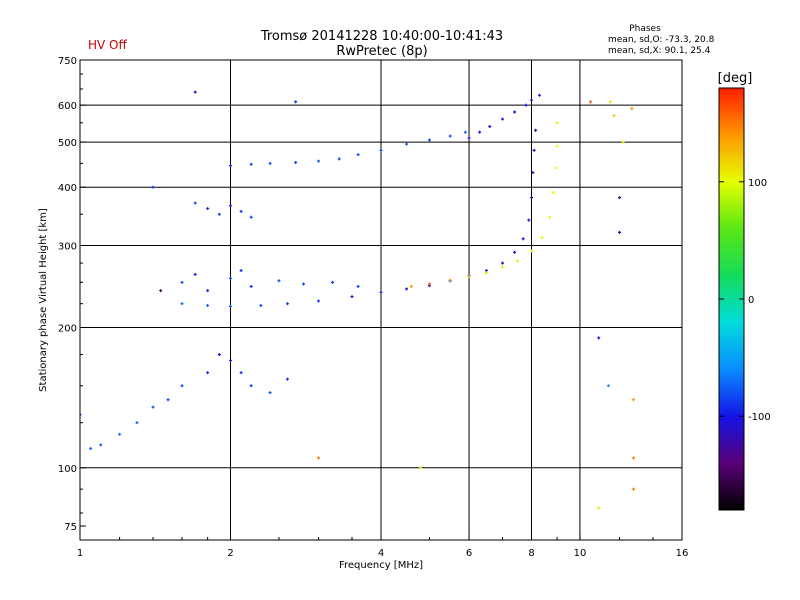 This screenshot has height=600, width=800. What do you see at coordinates (751, 300) in the screenshot?
I see `colorbar-tick-label: 0` at bounding box center [751, 300].